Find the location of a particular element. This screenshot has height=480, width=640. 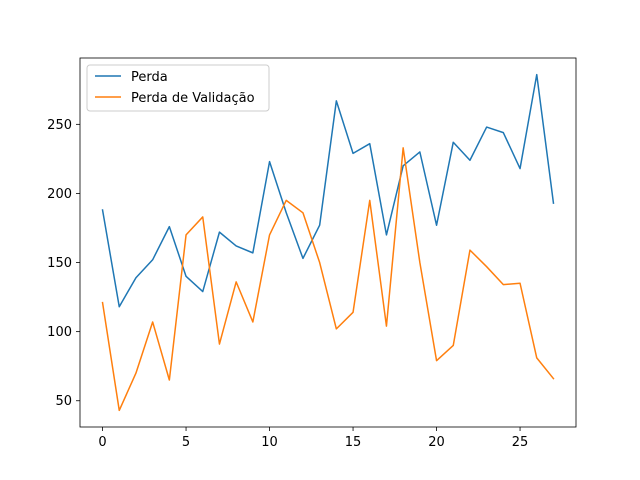

legend-label-perda-validacao: Perda de Validação is located at coordinates (193, 98).